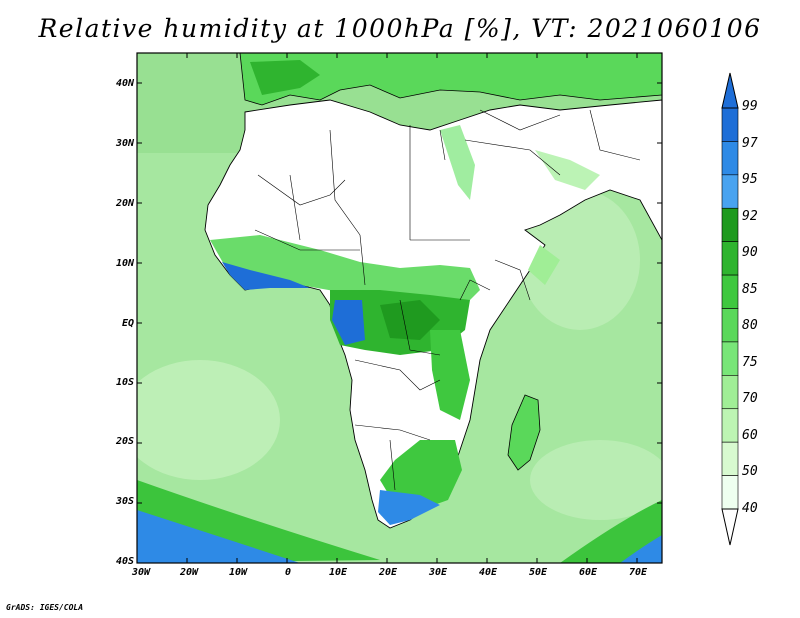 The image size is (800, 618). I want to click on lon-label-10e: 10E, so click(338, 572).